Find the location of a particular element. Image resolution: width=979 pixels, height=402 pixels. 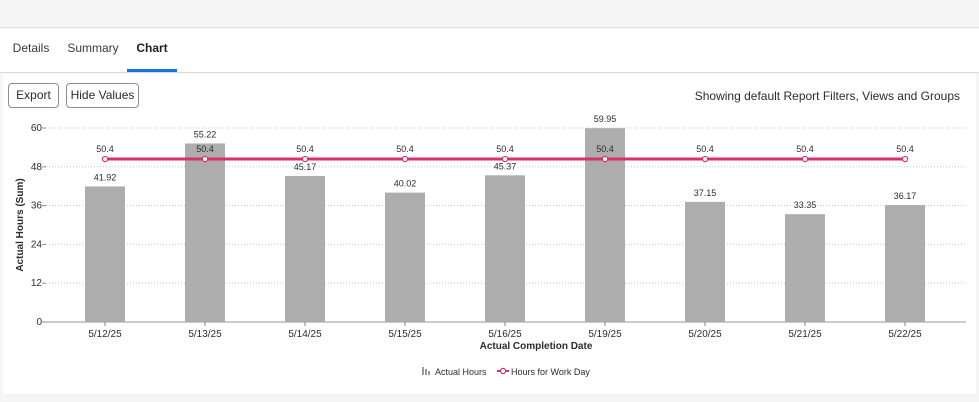

bar-value-label: 37.15 is located at coordinates (705, 193).